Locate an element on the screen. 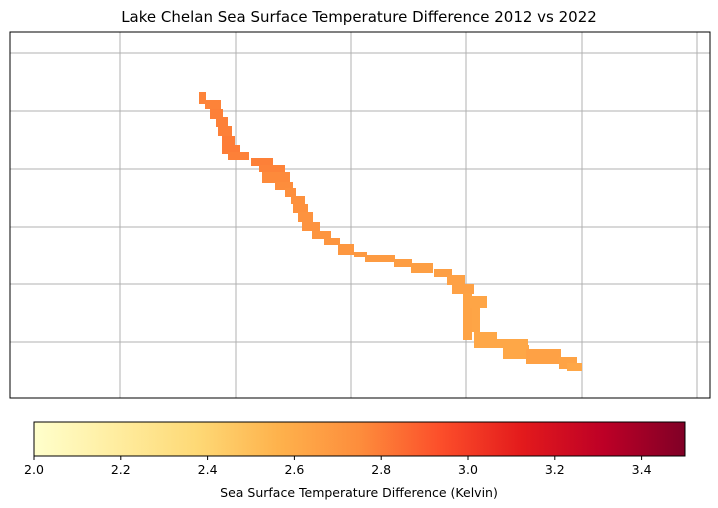 The height and width of the screenshot is (508, 718). colorbar-tick-label-4: 2.8 is located at coordinates (381, 469).